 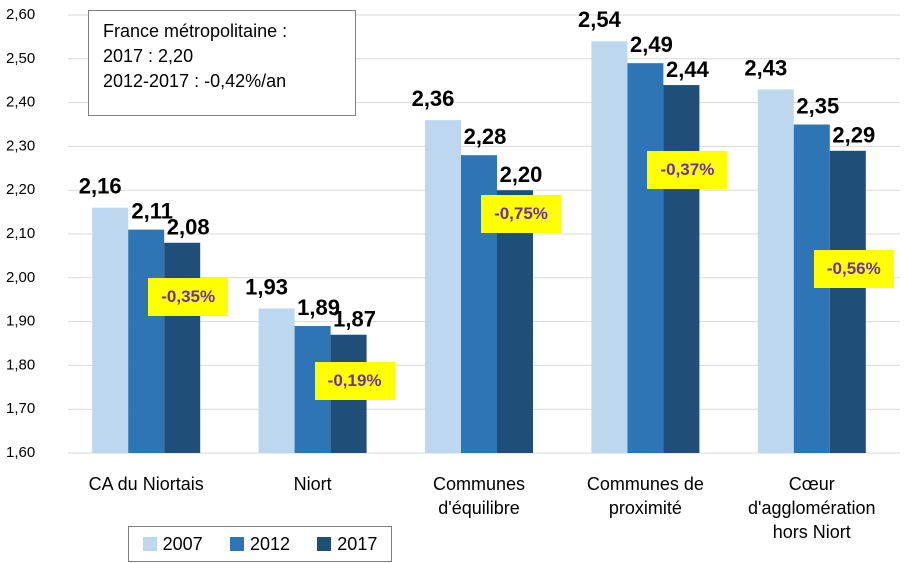 What do you see at coordinates (20, 277) in the screenshot?
I see `y-tick-label: 2,00` at bounding box center [20, 277].